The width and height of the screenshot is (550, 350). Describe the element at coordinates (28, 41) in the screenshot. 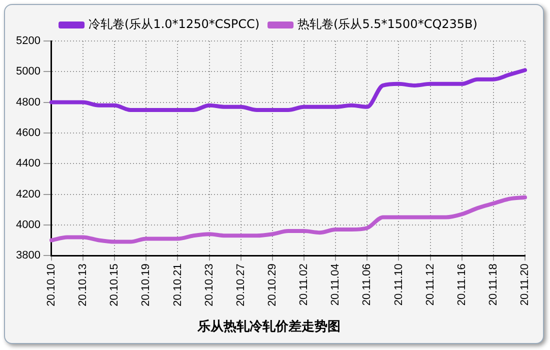

I see `y-tick-label: 5200` at that location.